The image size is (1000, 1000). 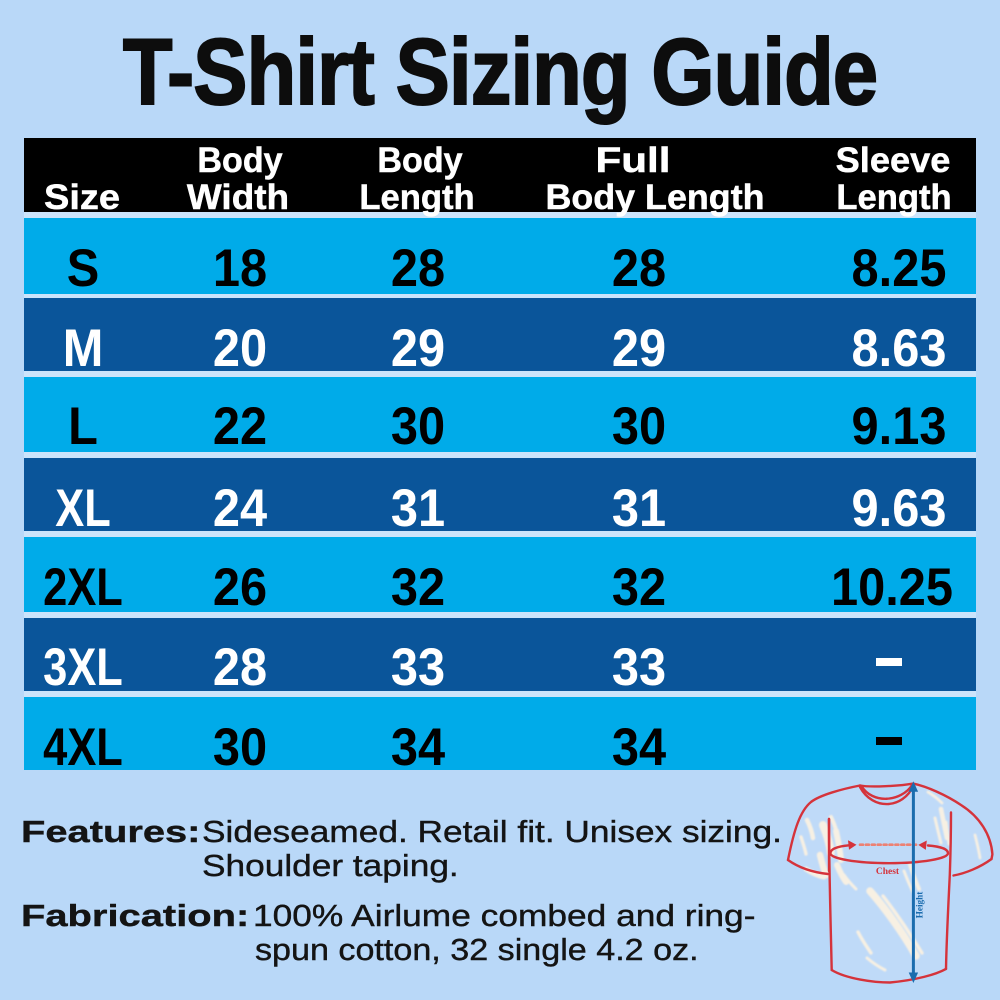 What do you see at coordinates (888, 872) in the screenshot?
I see `svg-text: Chest` at bounding box center [888, 872].